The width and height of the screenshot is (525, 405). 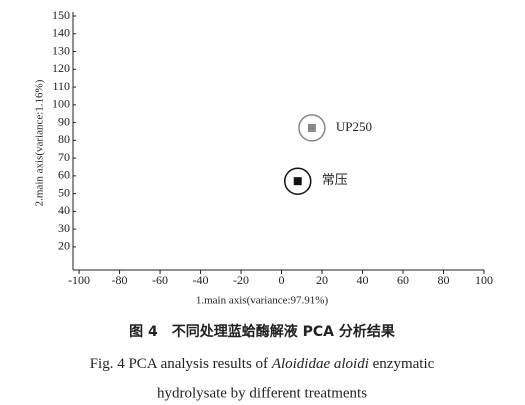 I want to click on y-tick-label: 150, so click(x=61, y=15).